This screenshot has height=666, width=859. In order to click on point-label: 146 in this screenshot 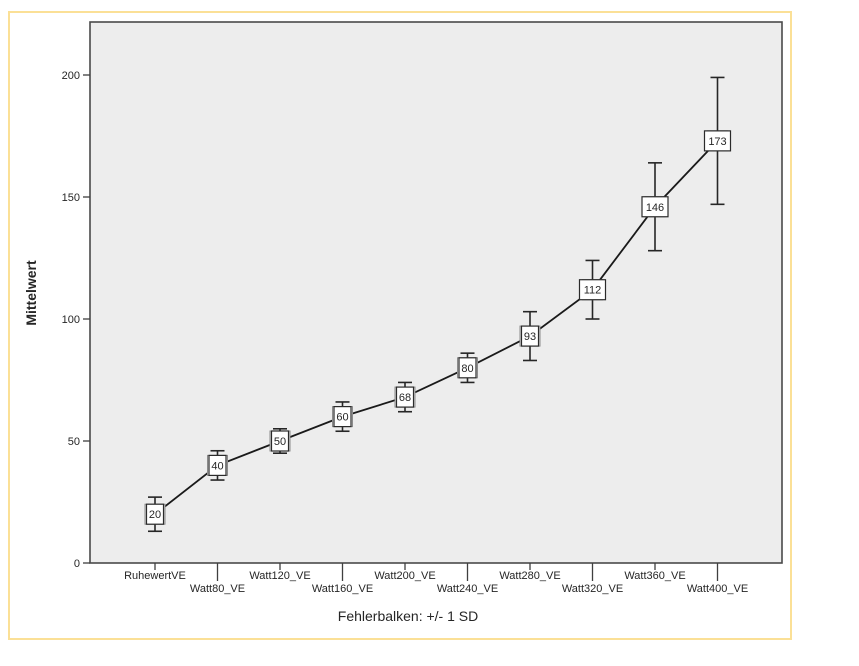, I will do `click(655, 208)`.